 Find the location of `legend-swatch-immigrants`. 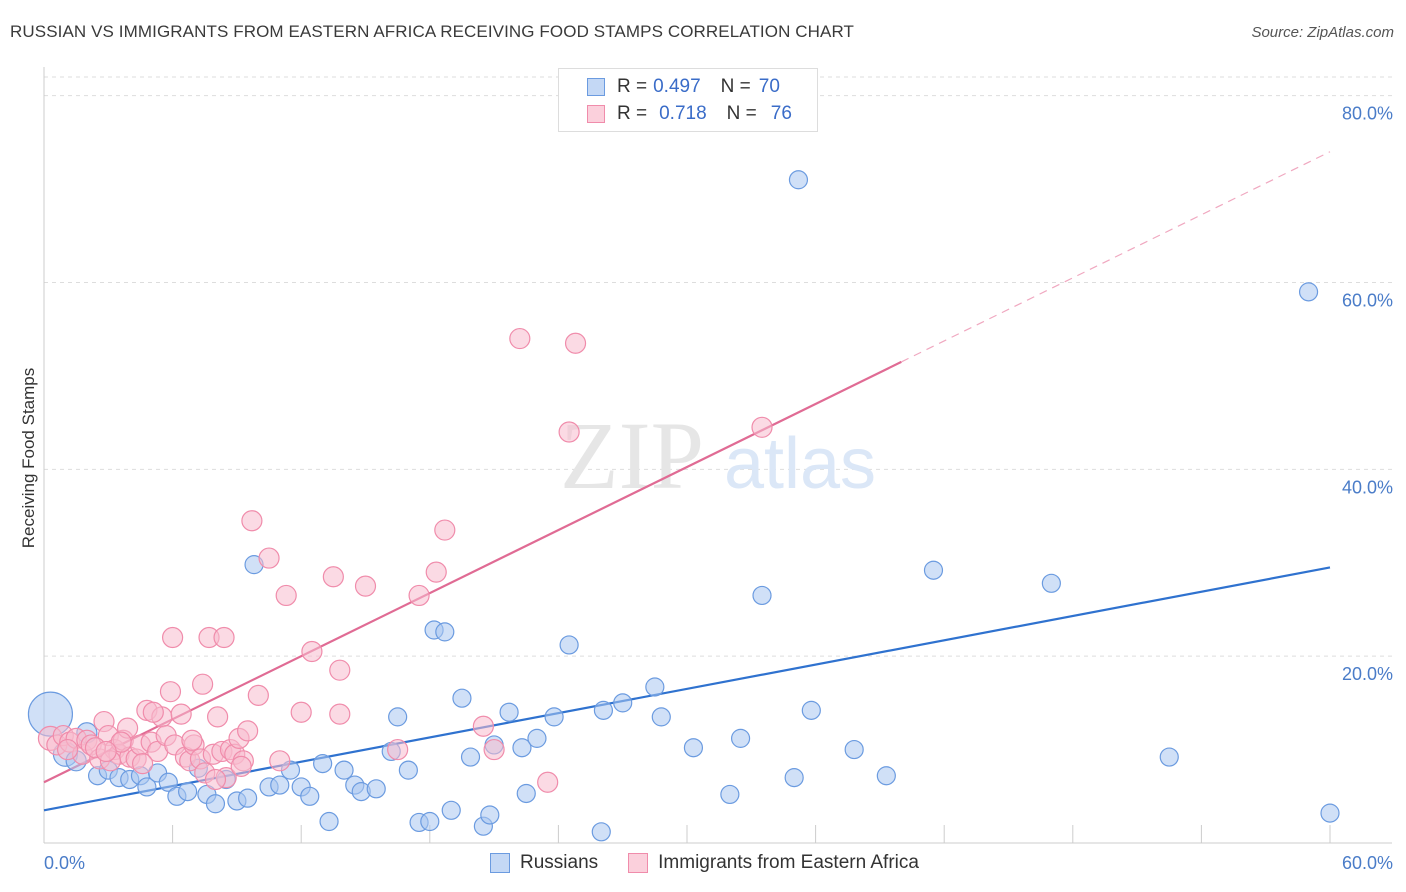

legend-swatch-immigrants is located at coordinates (596, 114).